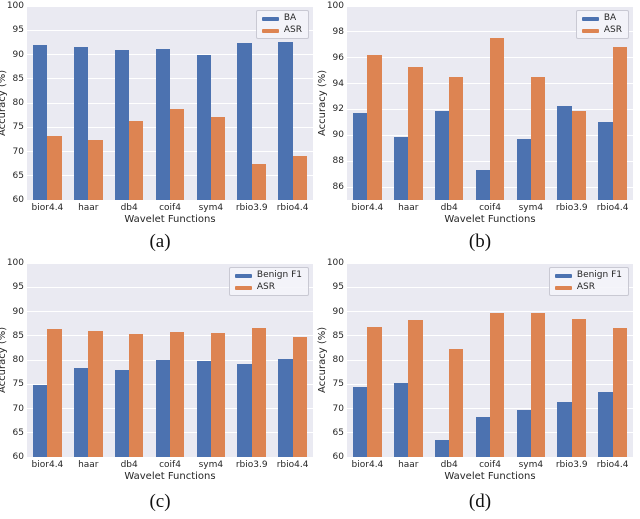 This screenshot has width=640, height=519. I want to click on caption: (b), so click(480, 241).